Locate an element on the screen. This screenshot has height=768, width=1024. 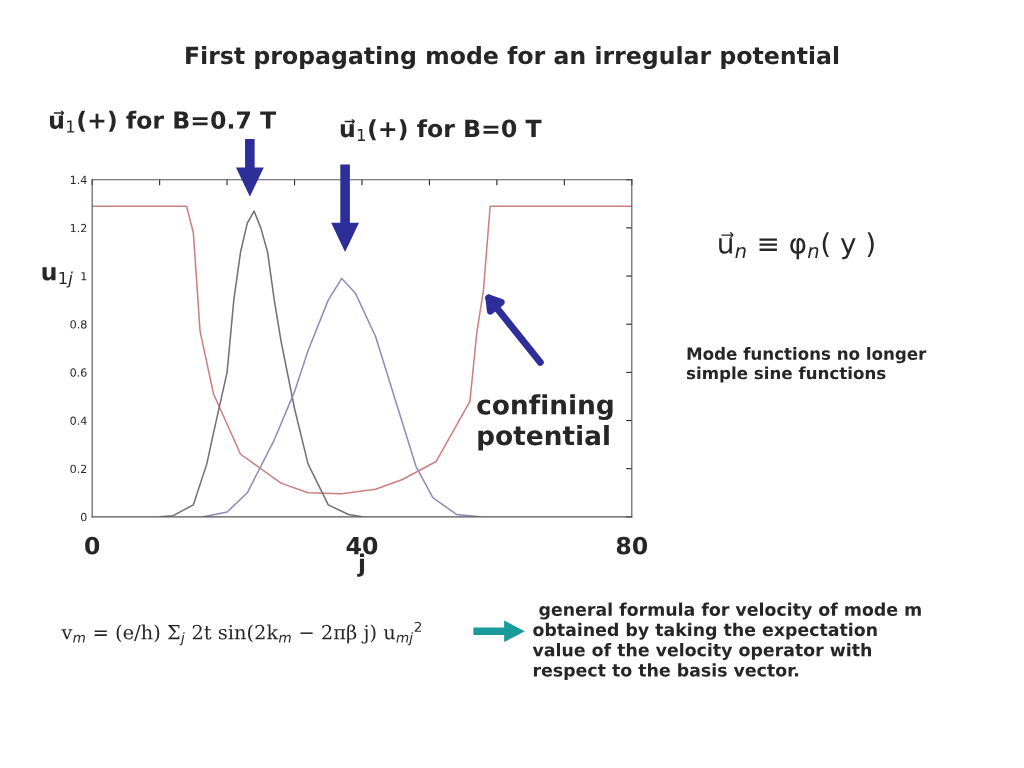
text: u⃗$_{1}$(+) for B=0 T is located at coordinates (441, 130).